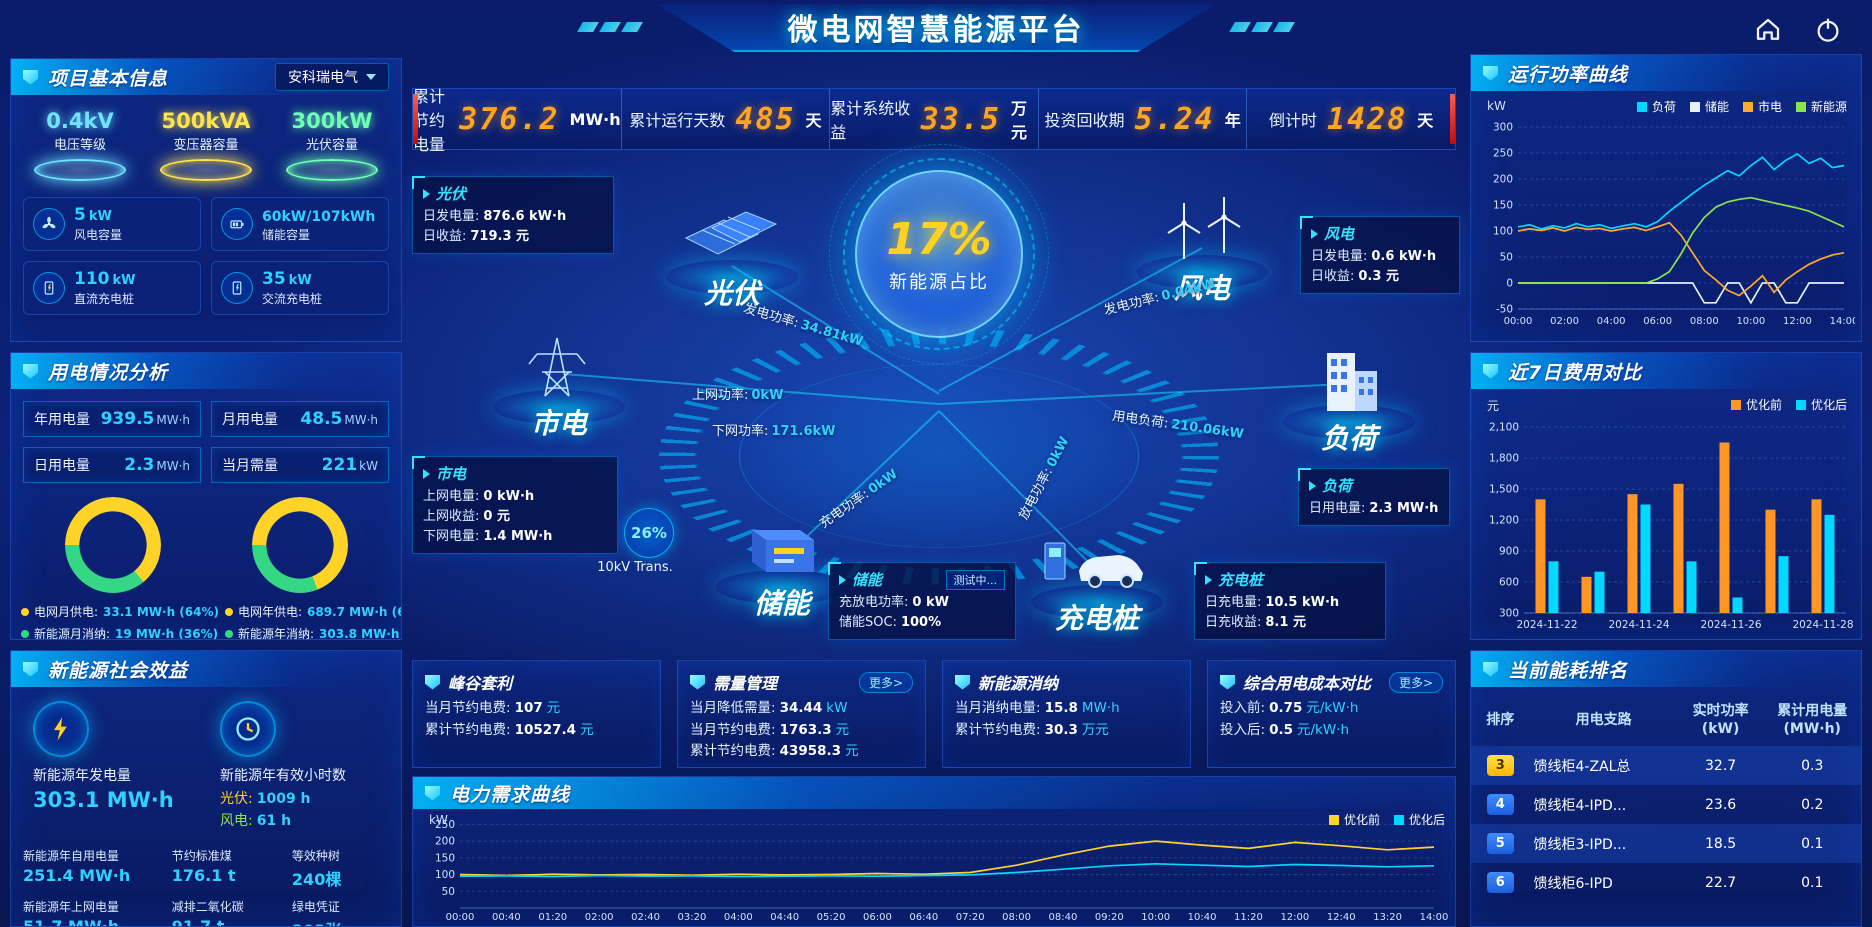 The height and width of the screenshot is (927, 1872). I want to click on gauge-label: 变压器容量, so click(206, 145).